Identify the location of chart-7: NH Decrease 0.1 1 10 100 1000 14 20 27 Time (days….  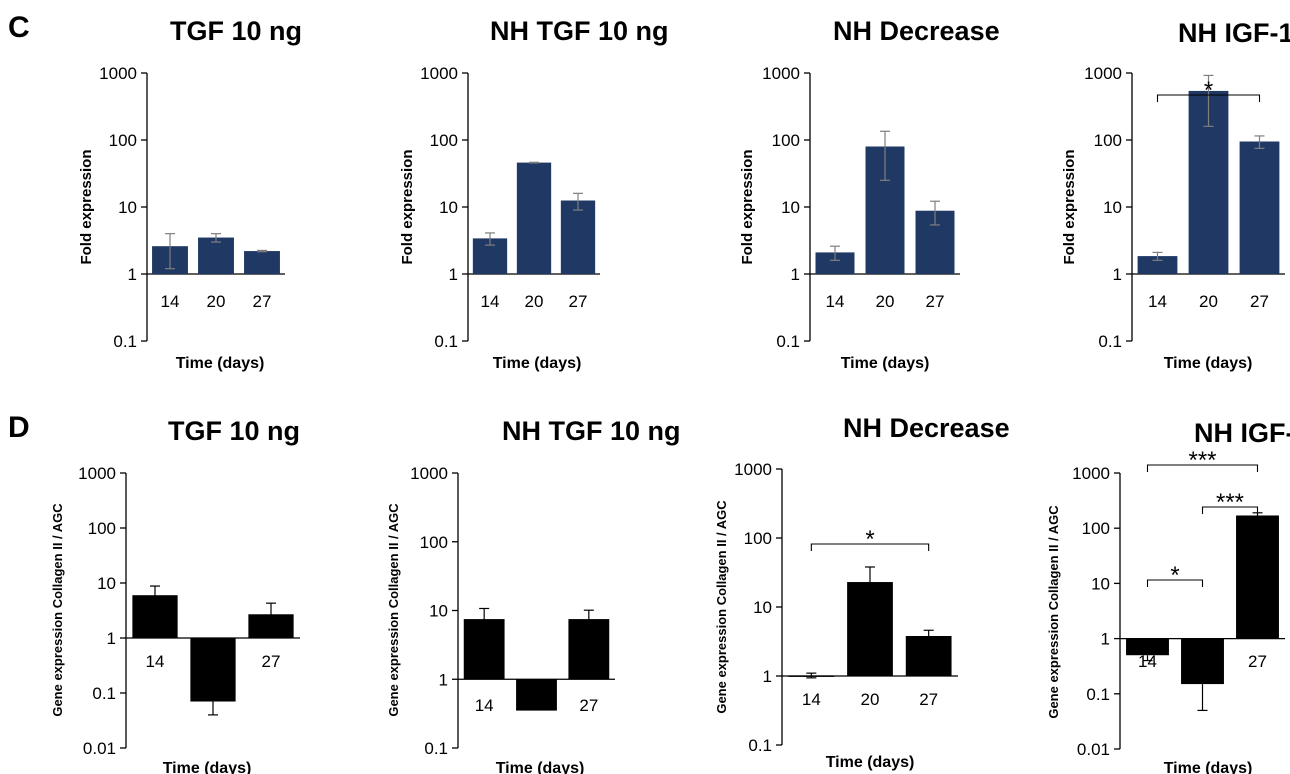
(862, 592).